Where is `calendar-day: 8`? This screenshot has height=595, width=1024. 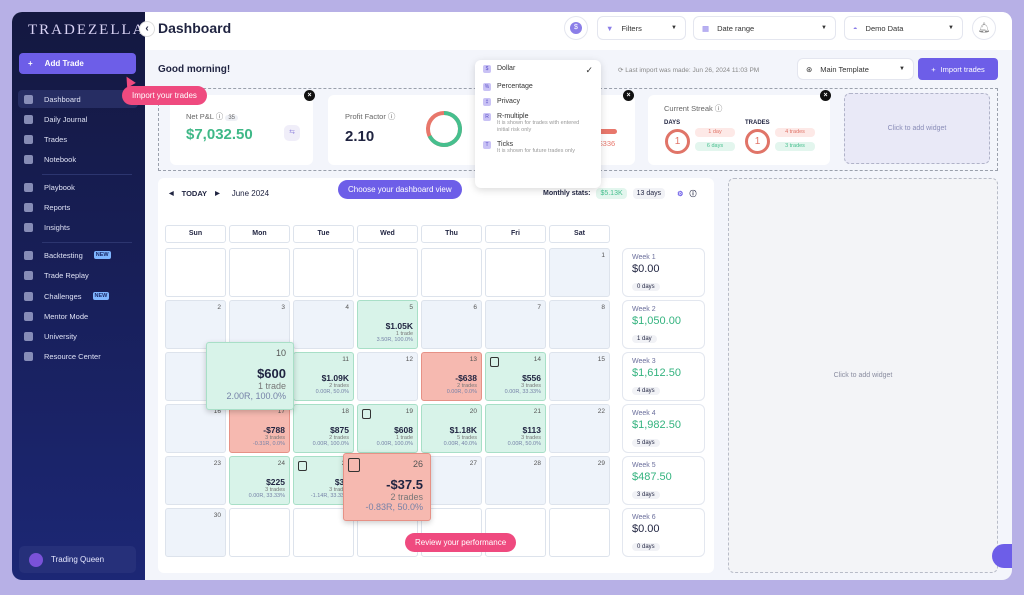 calendar-day: 8 is located at coordinates (579, 324).